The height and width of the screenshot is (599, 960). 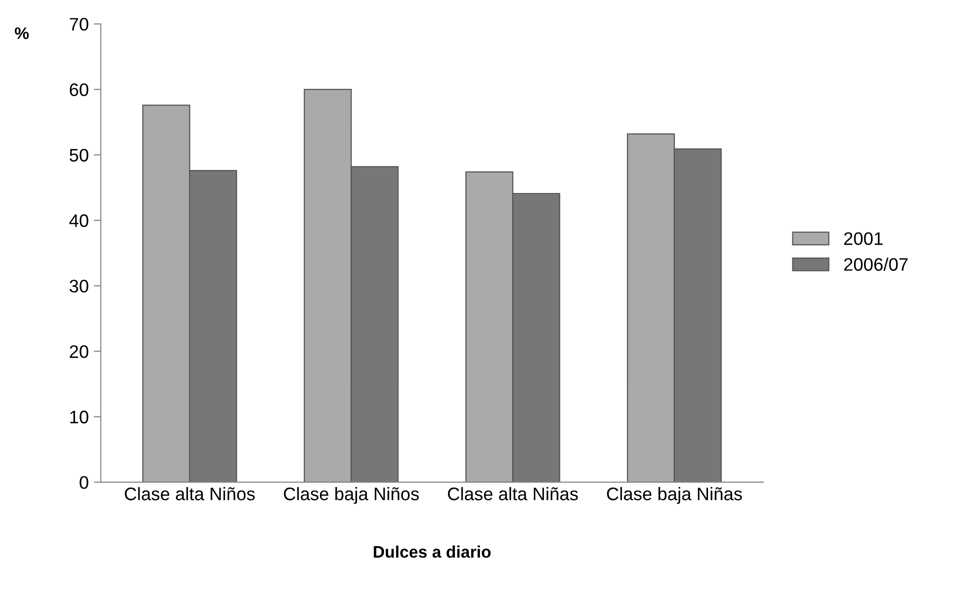 I want to click on x-tick-label: Clase alta Niñas, so click(x=513, y=493).